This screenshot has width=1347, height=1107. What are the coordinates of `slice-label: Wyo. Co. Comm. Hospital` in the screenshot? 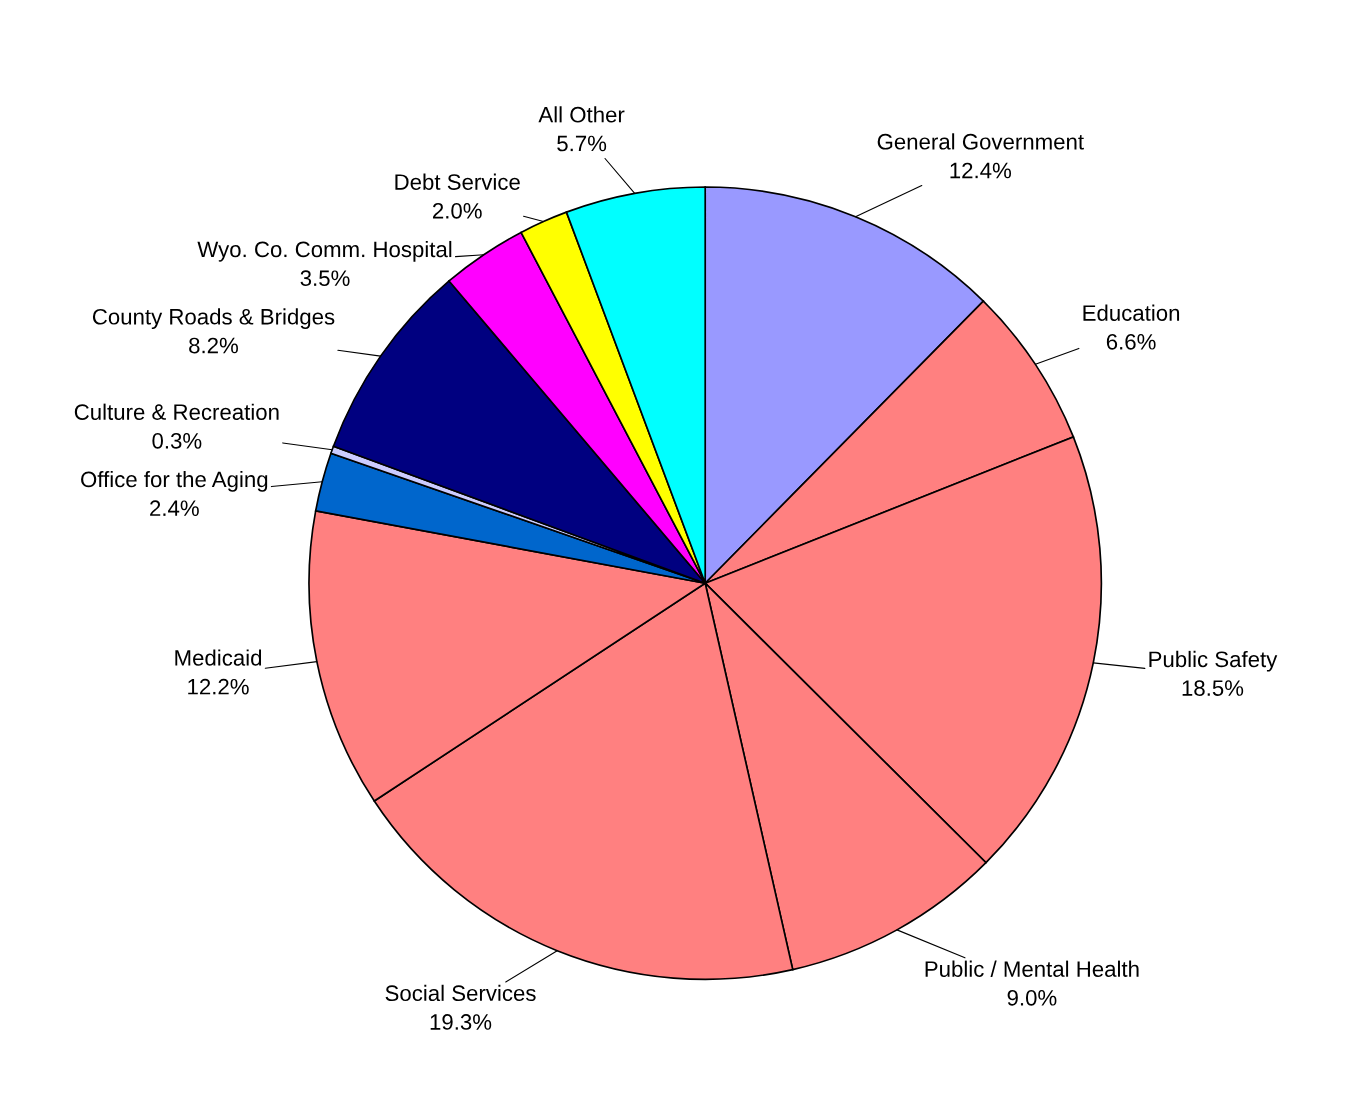 It's located at (324, 251).